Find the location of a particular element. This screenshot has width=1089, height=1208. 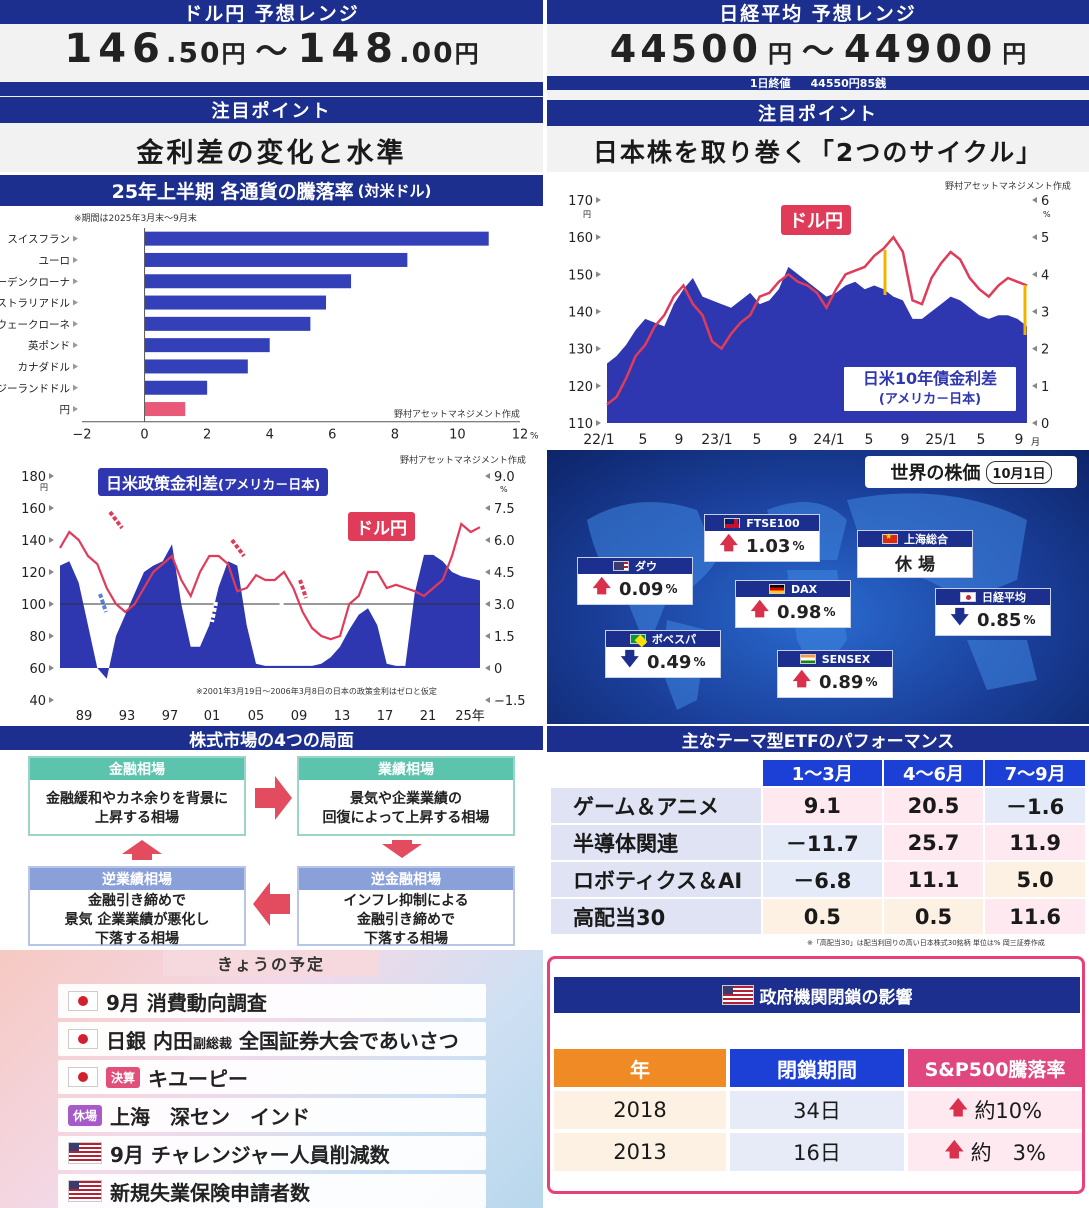

x-tick-label: 10 is located at coordinates (457, 435).